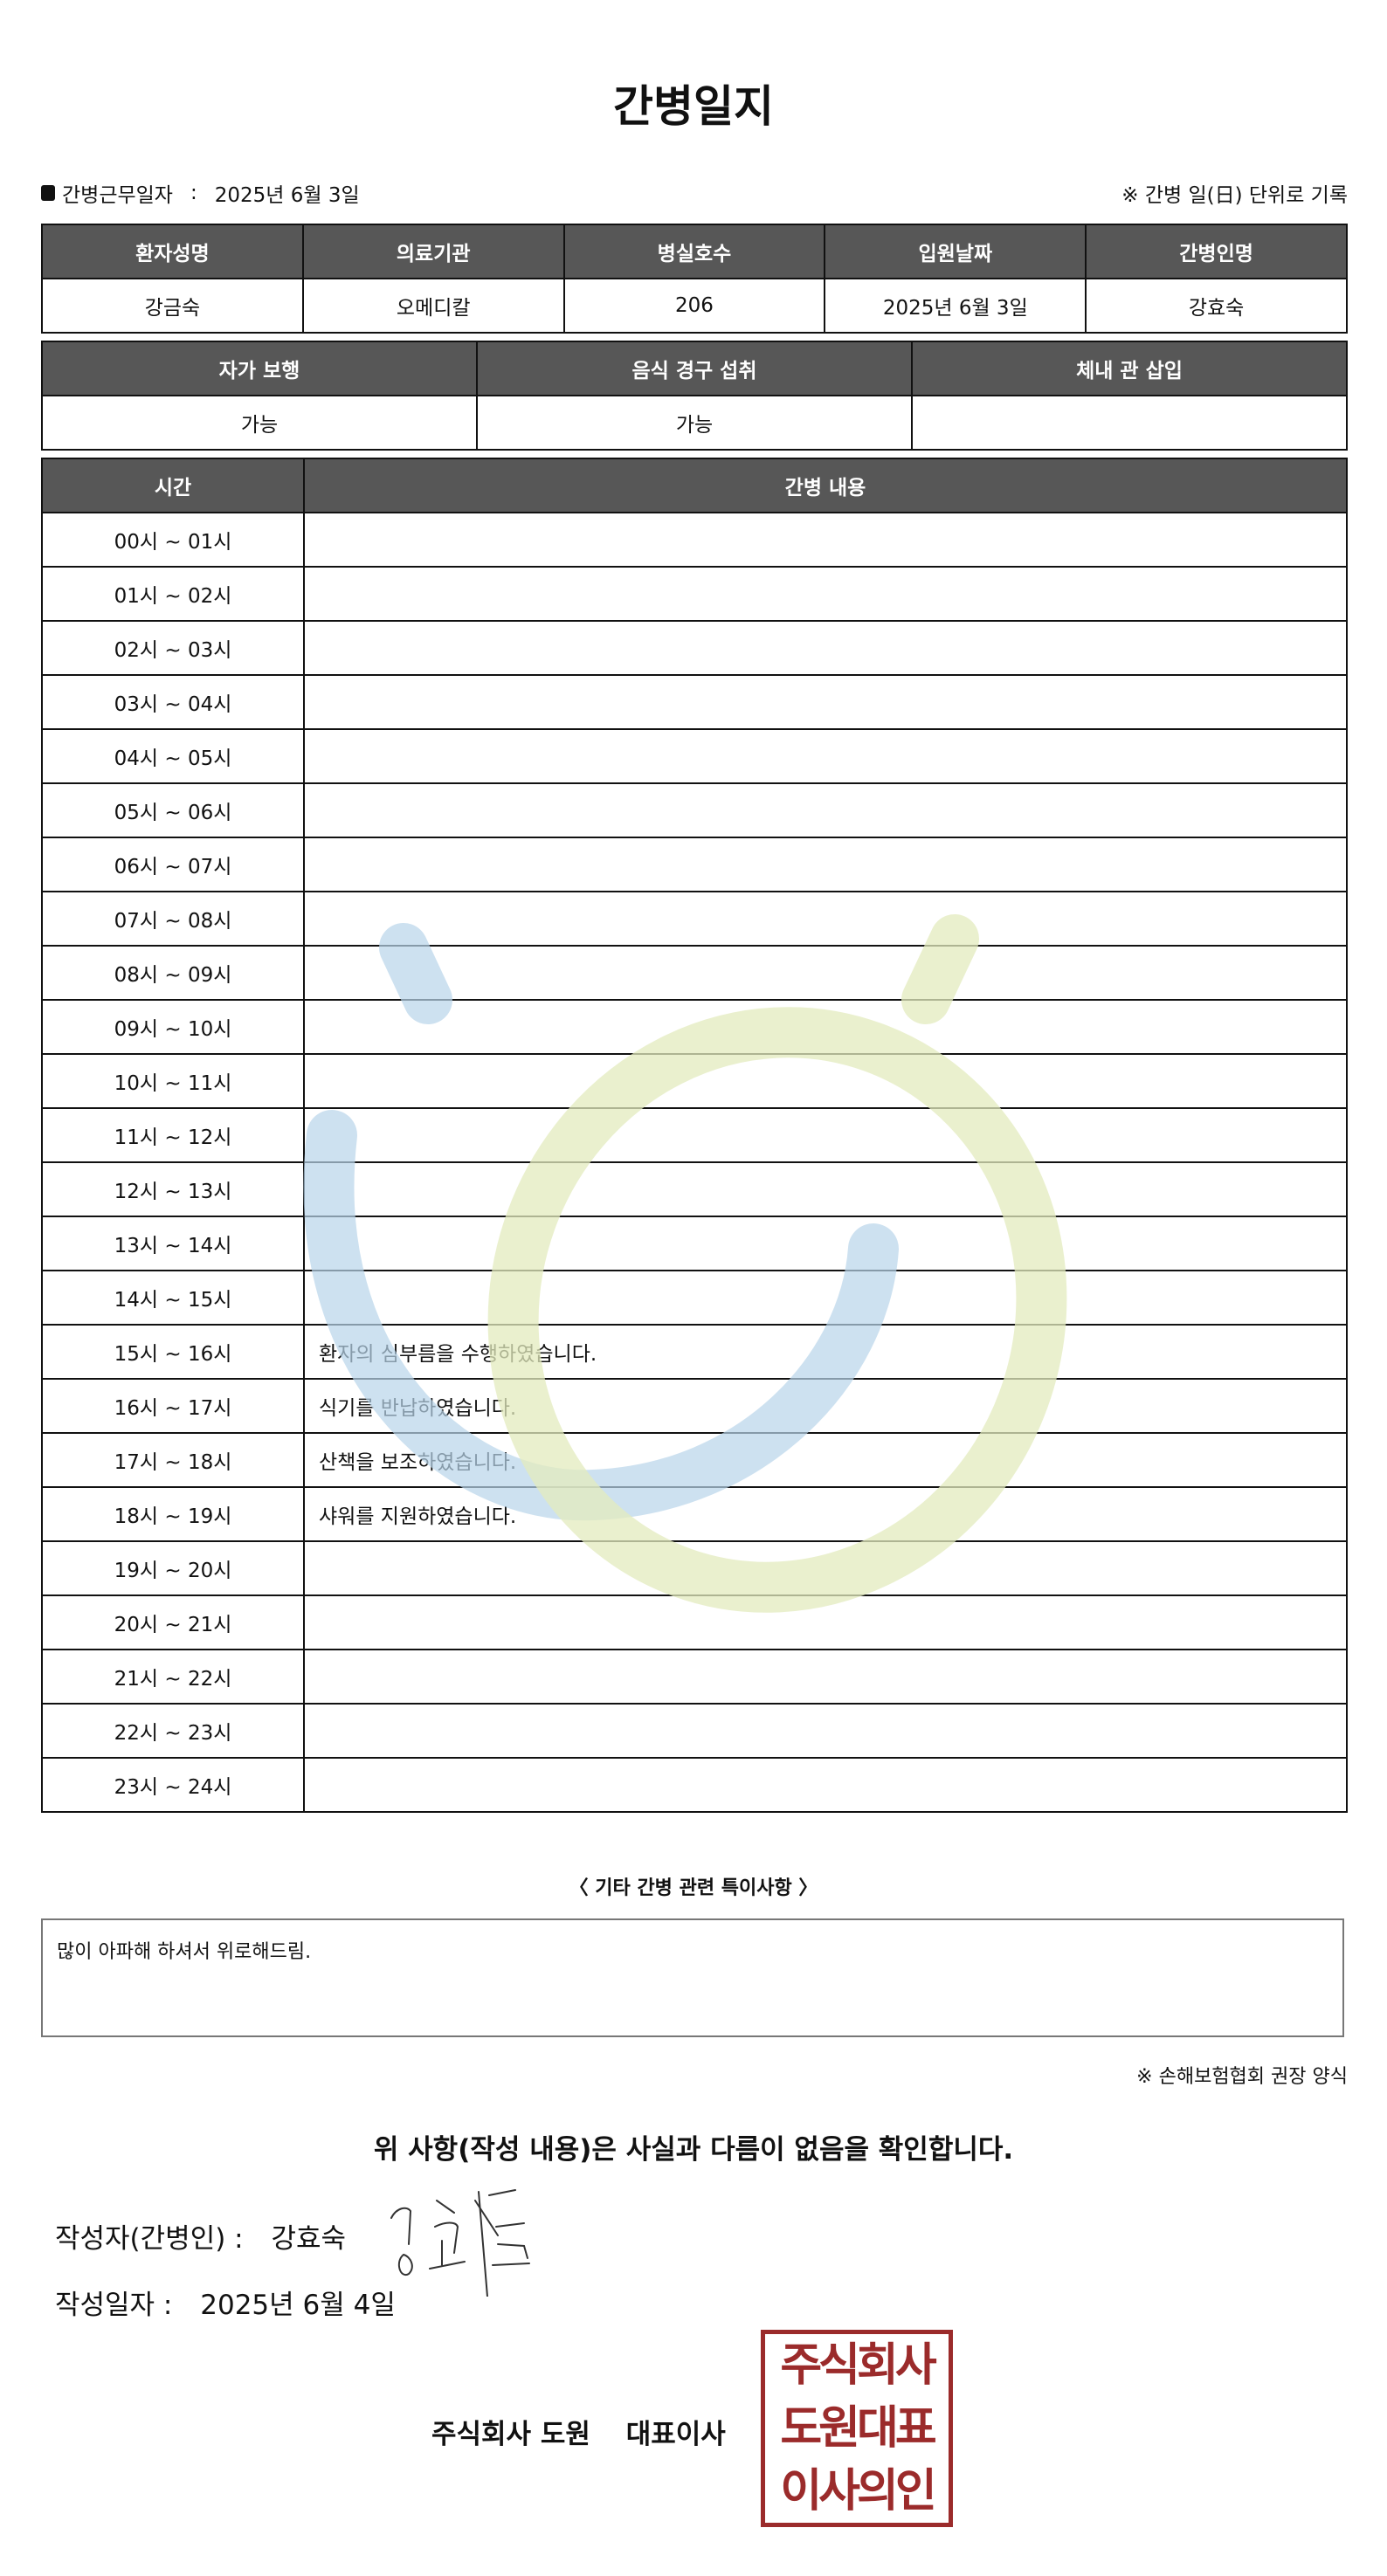  Describe the element at coordinates (173, 1785) in the screenshot. I see `time-slot: 23시 ~ 24시` at that location.